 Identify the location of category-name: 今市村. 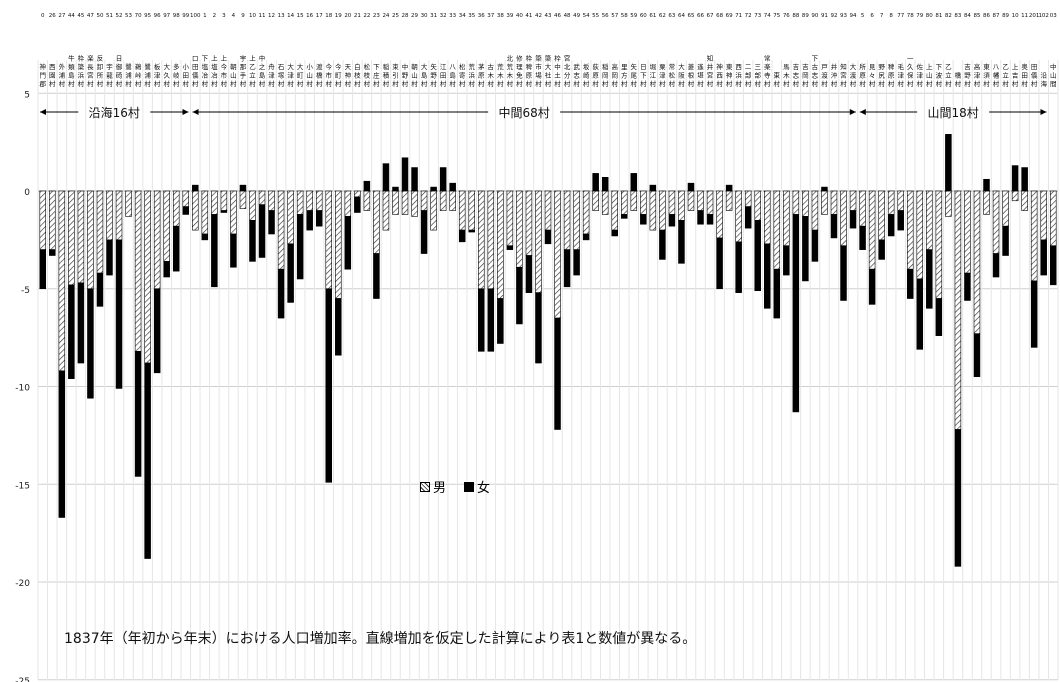
(328, 75).